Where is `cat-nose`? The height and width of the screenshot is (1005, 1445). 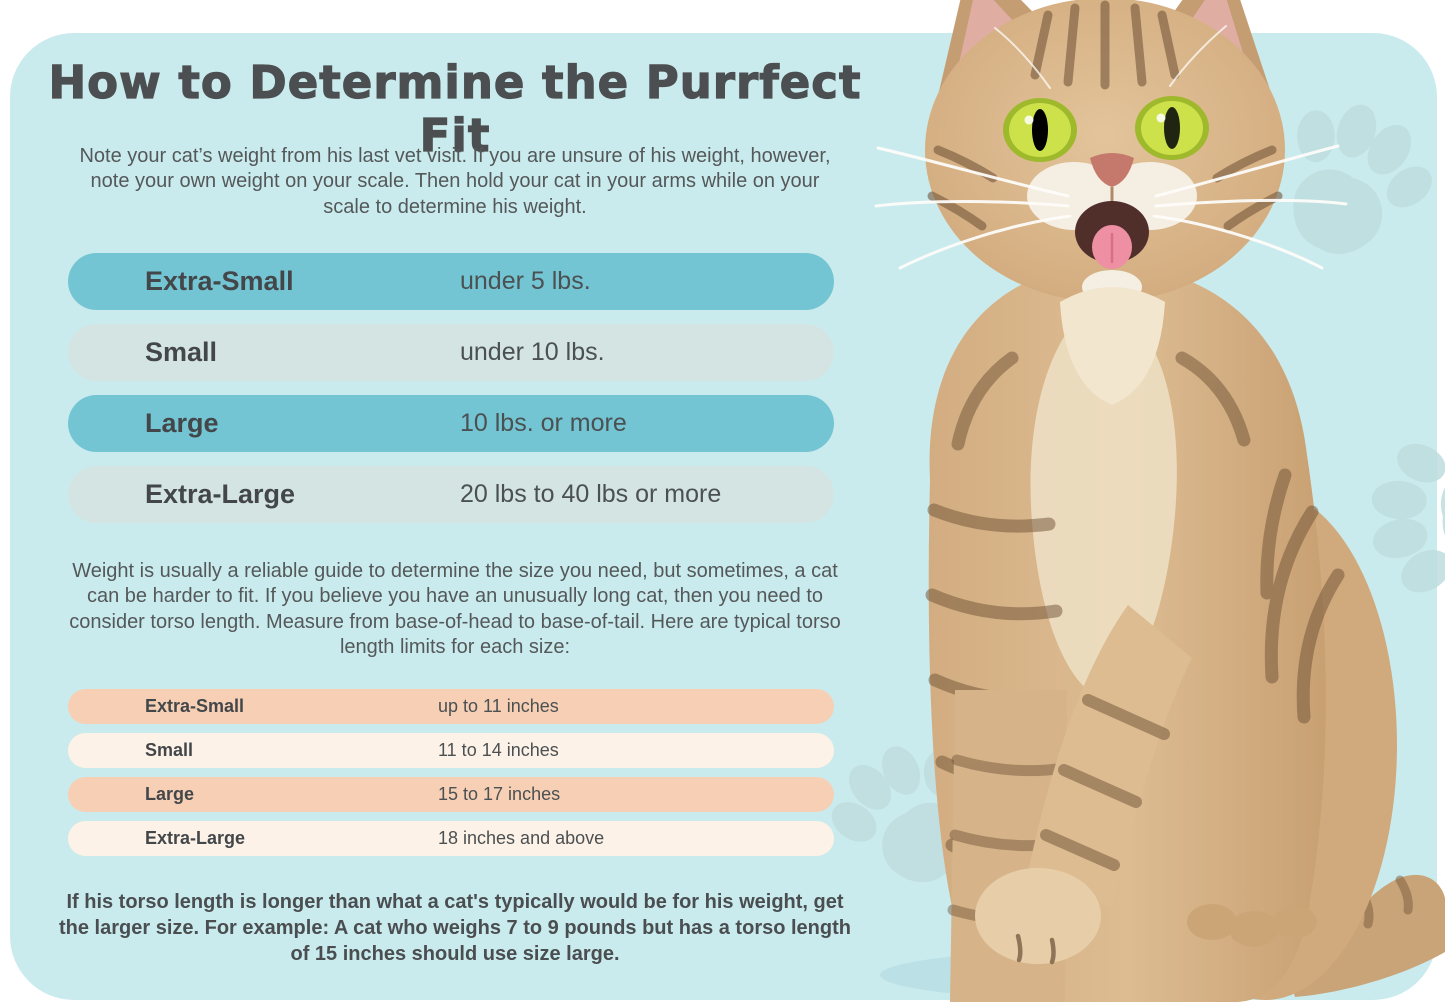 cat-nose is located at coordinates (1112, 170).